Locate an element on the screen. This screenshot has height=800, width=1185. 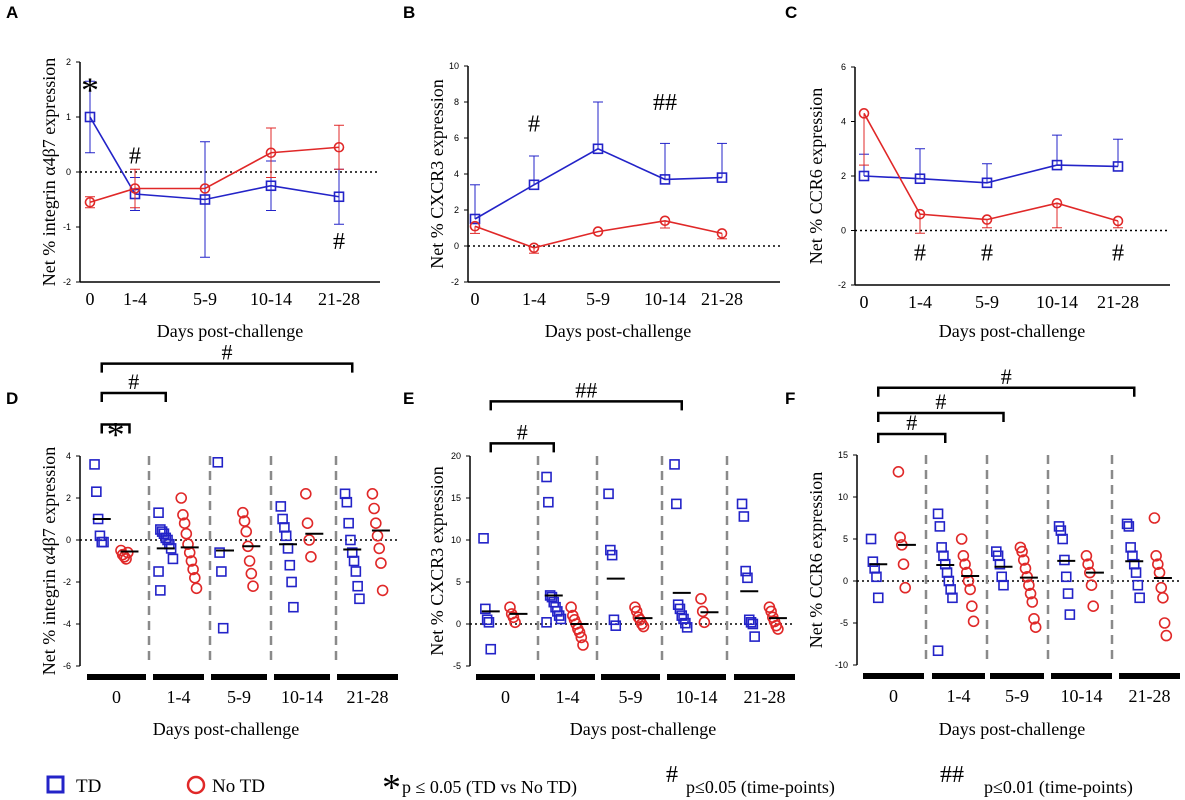
y-axis-label: Net % CCR6 expression is located at coordinates (816, 176).